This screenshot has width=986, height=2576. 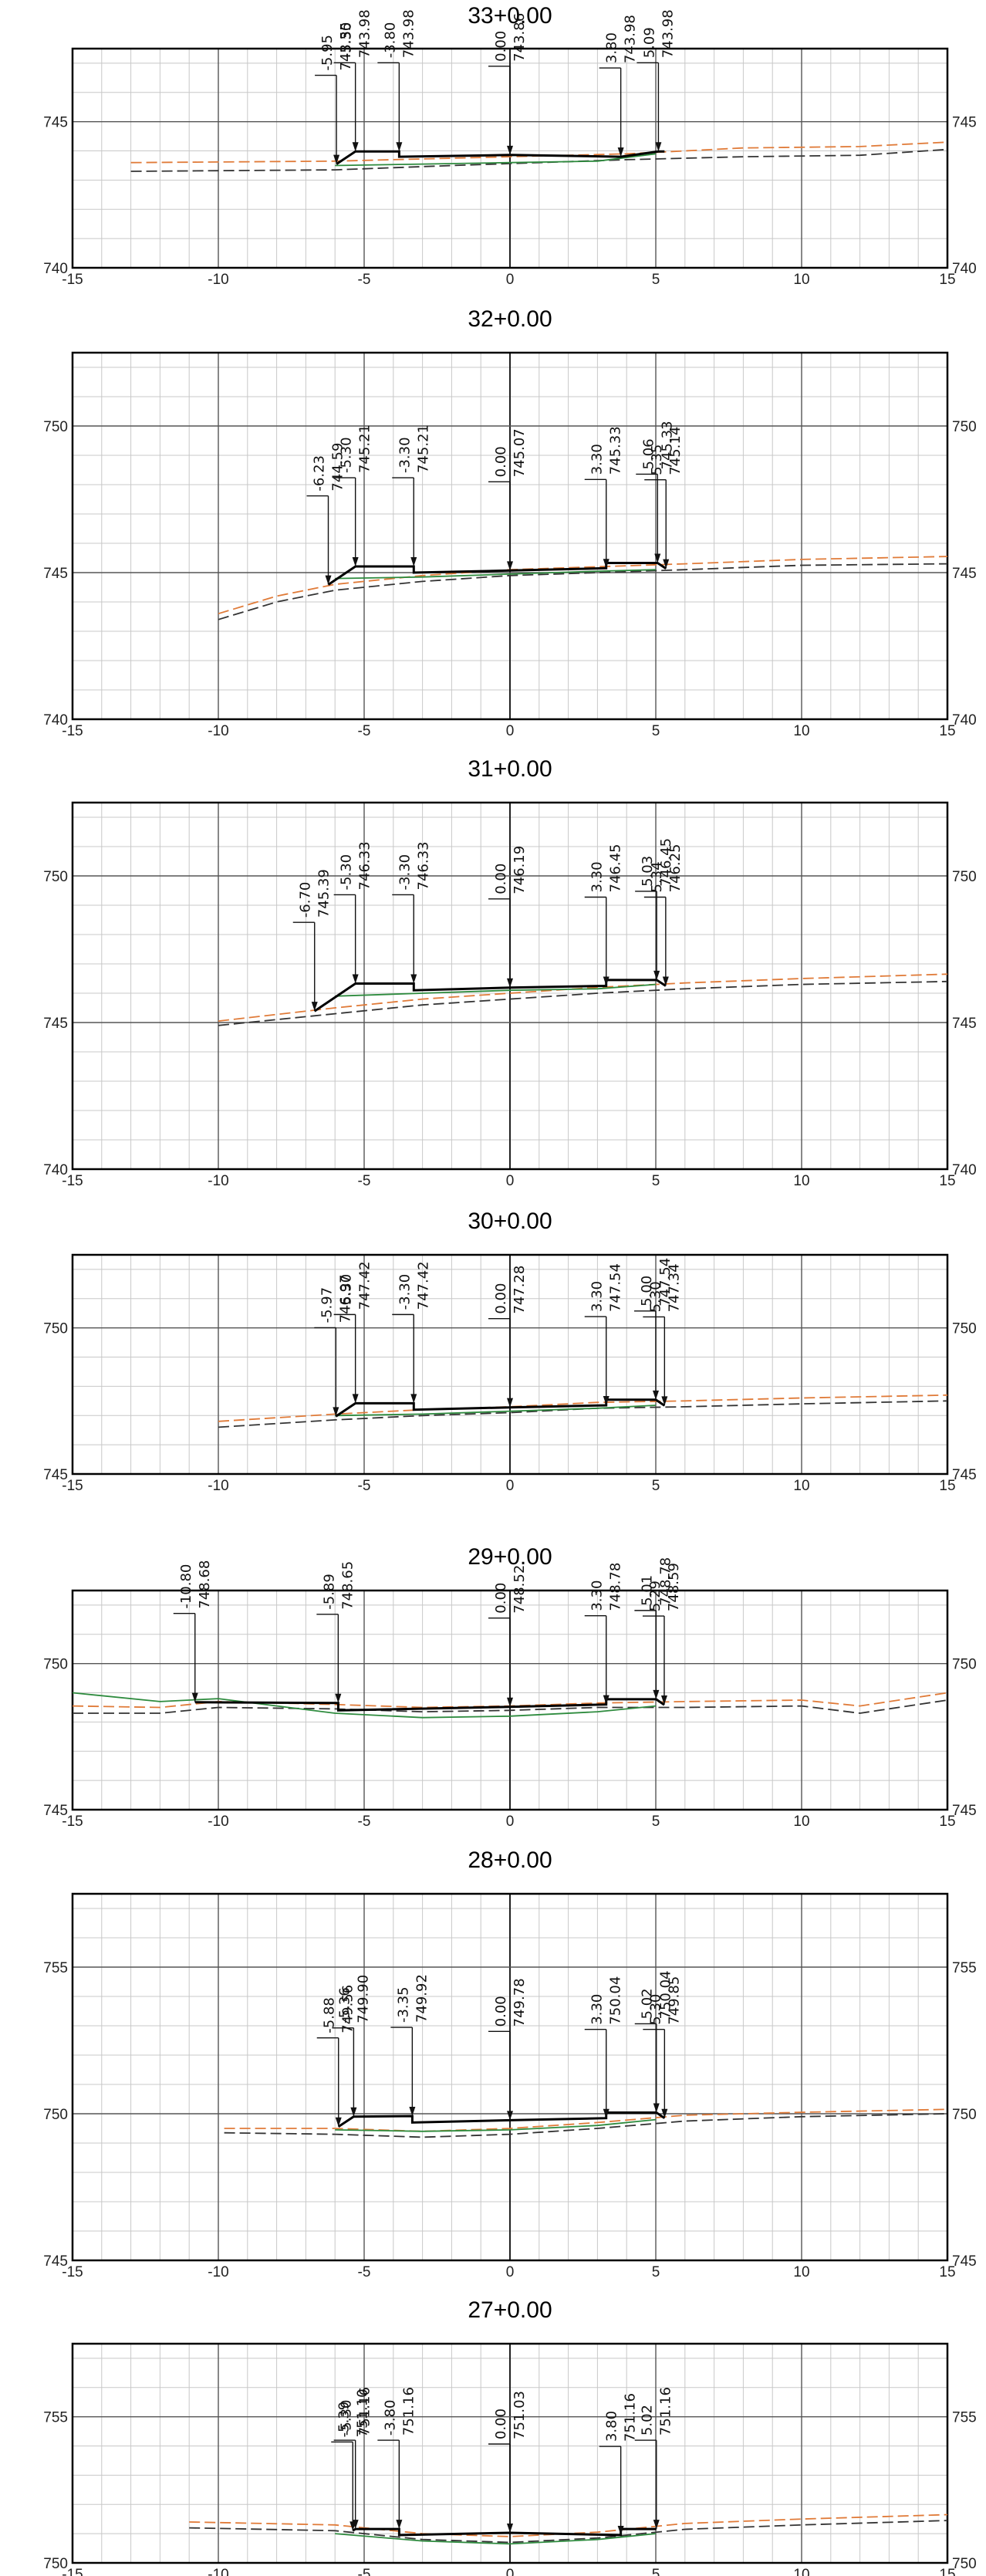 What do you see at coordinates (675, 868) in the screenshot?
I see `elevation-label: 746.25` at bounding box center [675, 868].